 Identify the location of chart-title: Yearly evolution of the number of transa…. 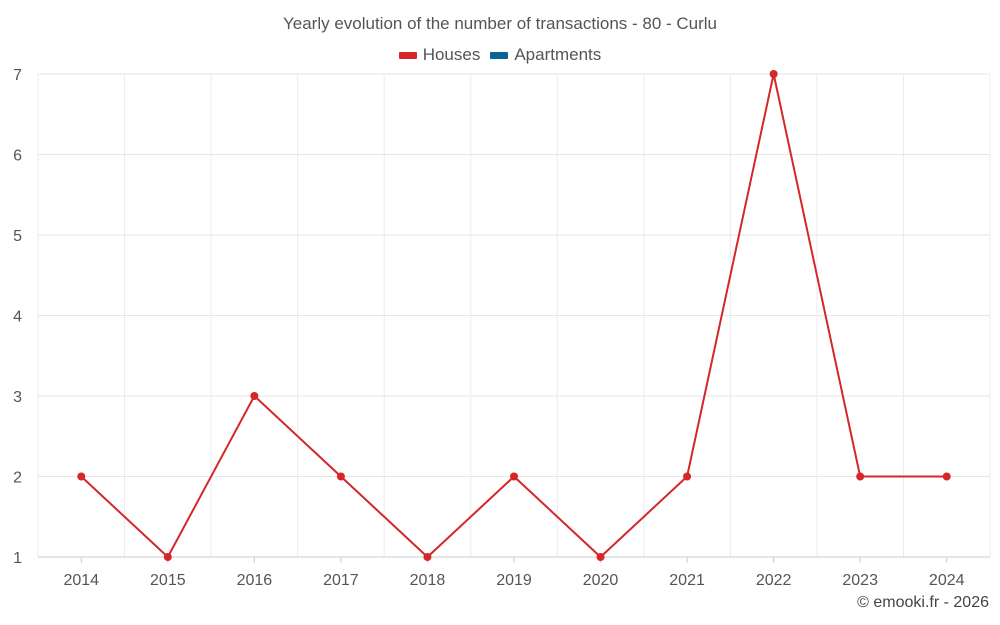
(500, 23).